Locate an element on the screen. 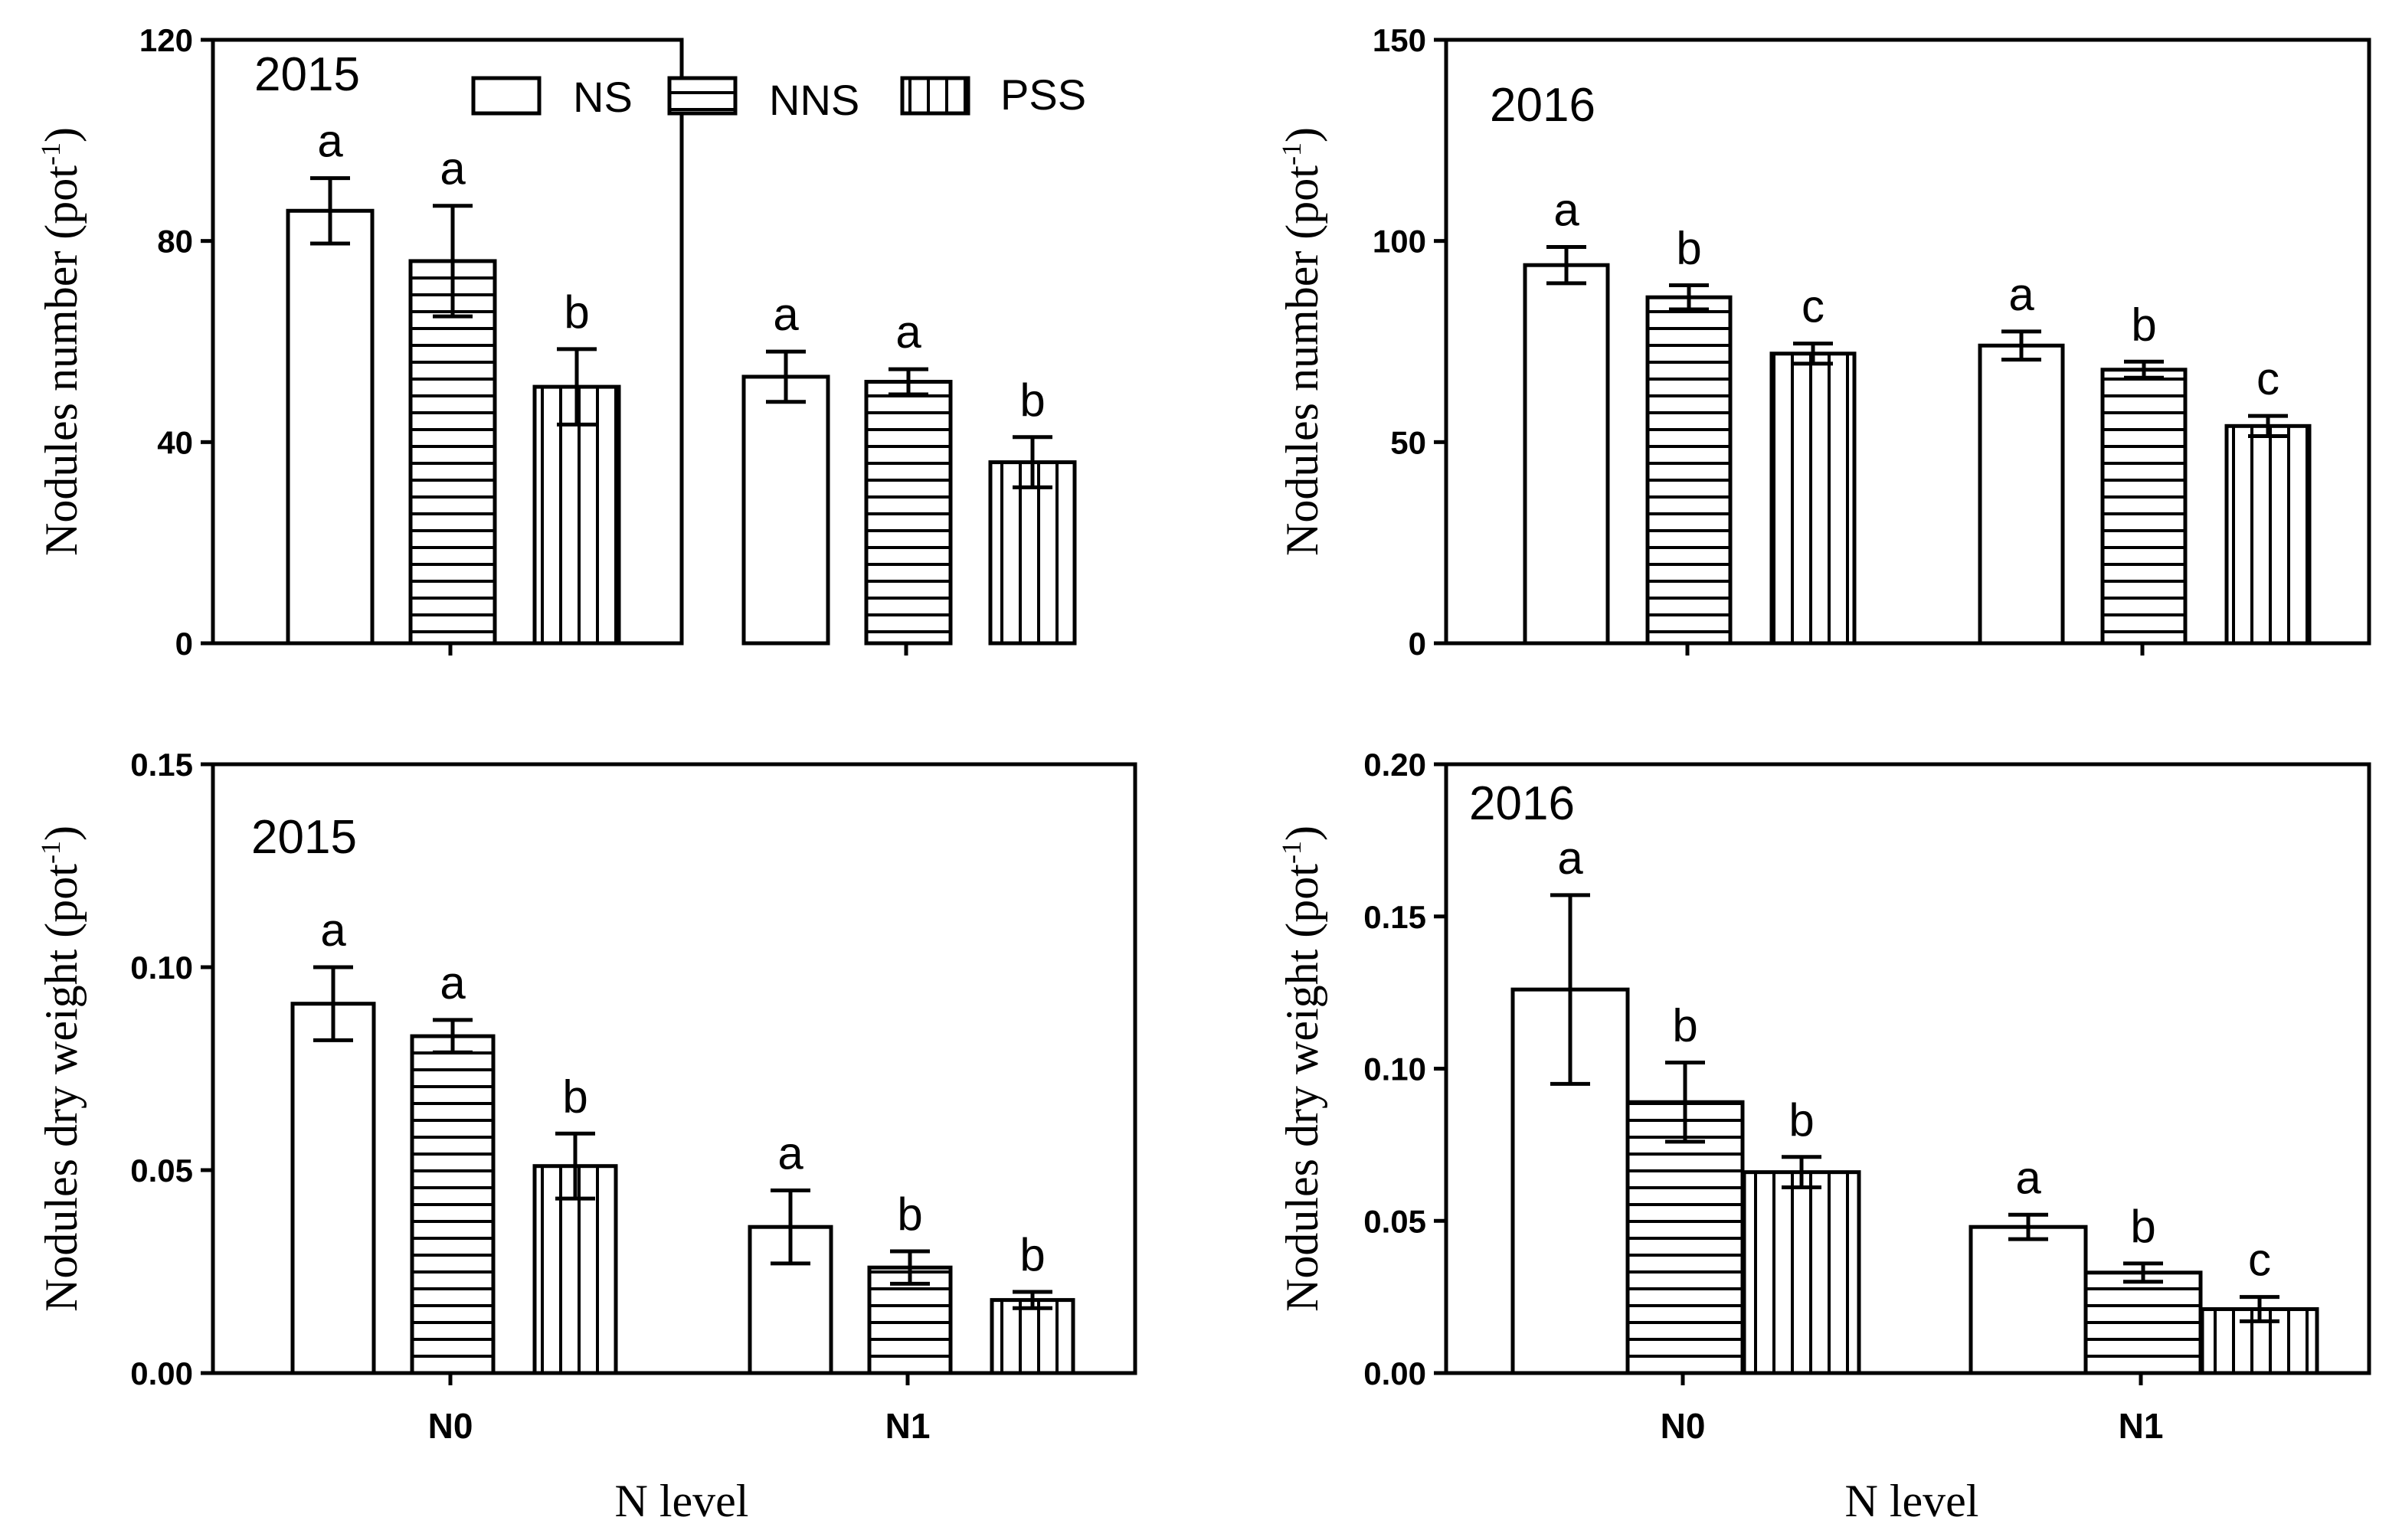 Image resolution: width=2389 pixels, height=1540 pixels. y-tick-label: 0.20 is located at coordinates (1394, 765).